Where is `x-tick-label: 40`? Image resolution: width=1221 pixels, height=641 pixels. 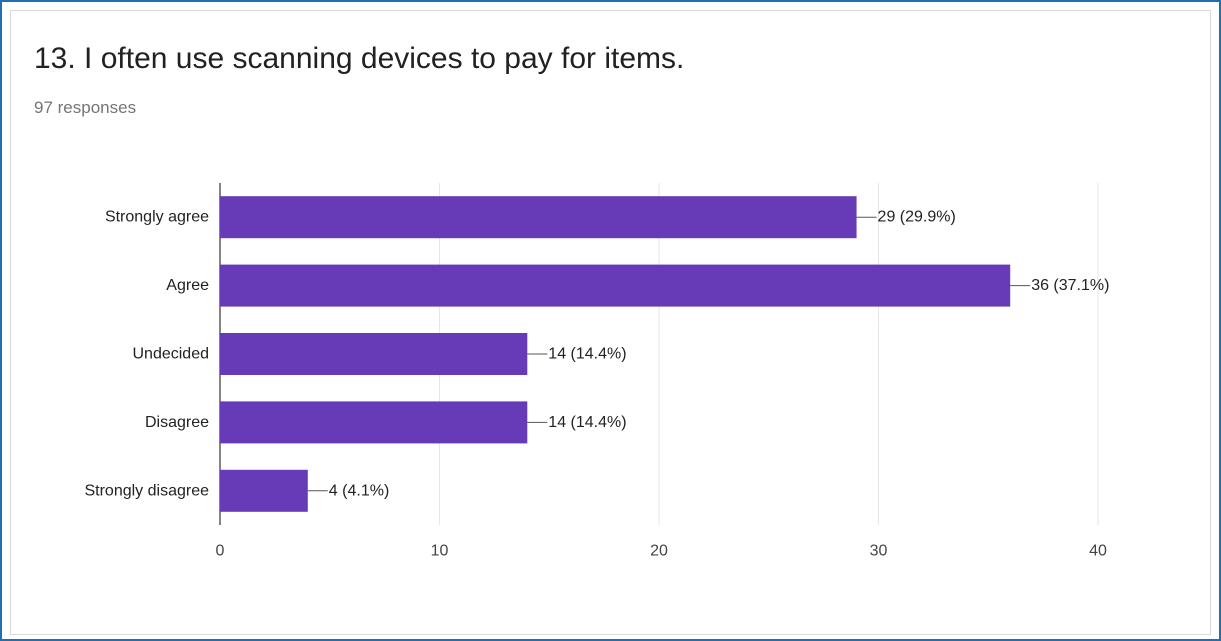 x-tick-label: 40 is located at coordinates (1098, 551).